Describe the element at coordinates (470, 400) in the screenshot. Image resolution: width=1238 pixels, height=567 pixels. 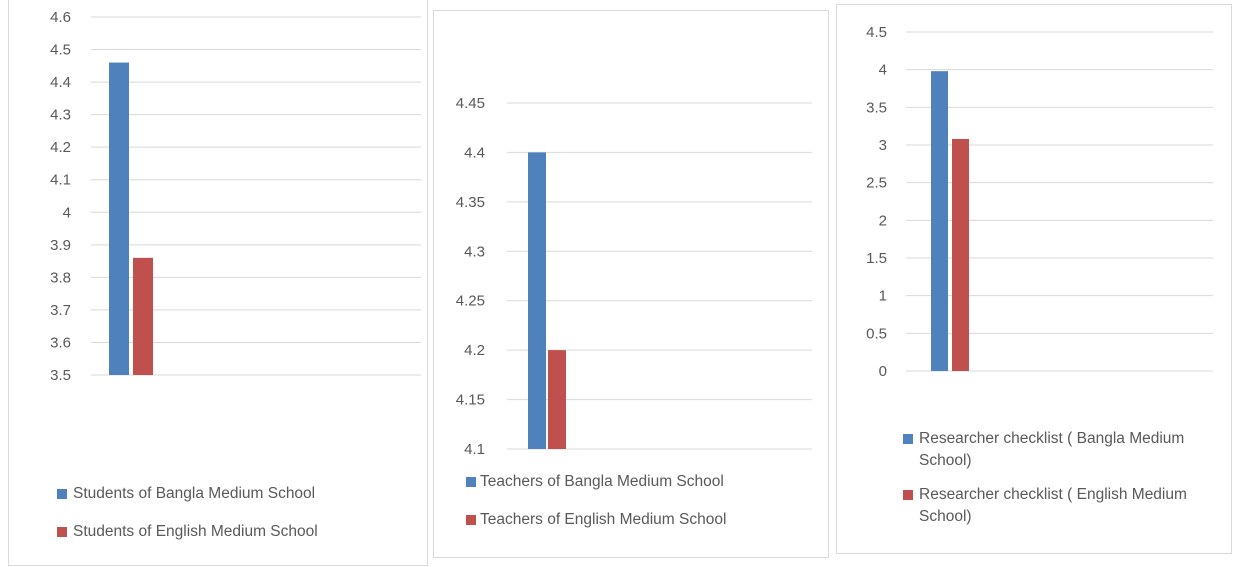
I see `y-tick-label: 4.15` at that location.